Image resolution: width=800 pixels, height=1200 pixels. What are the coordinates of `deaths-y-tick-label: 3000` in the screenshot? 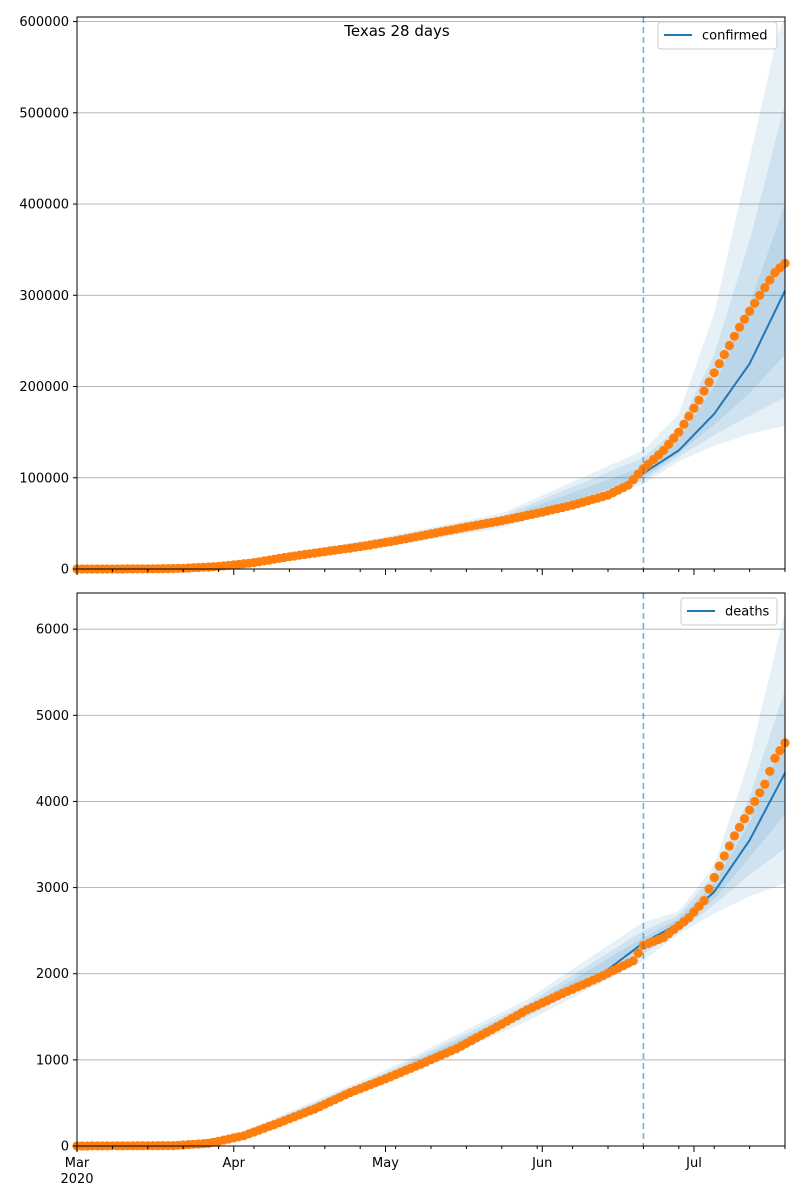 It's located at (52, 888).